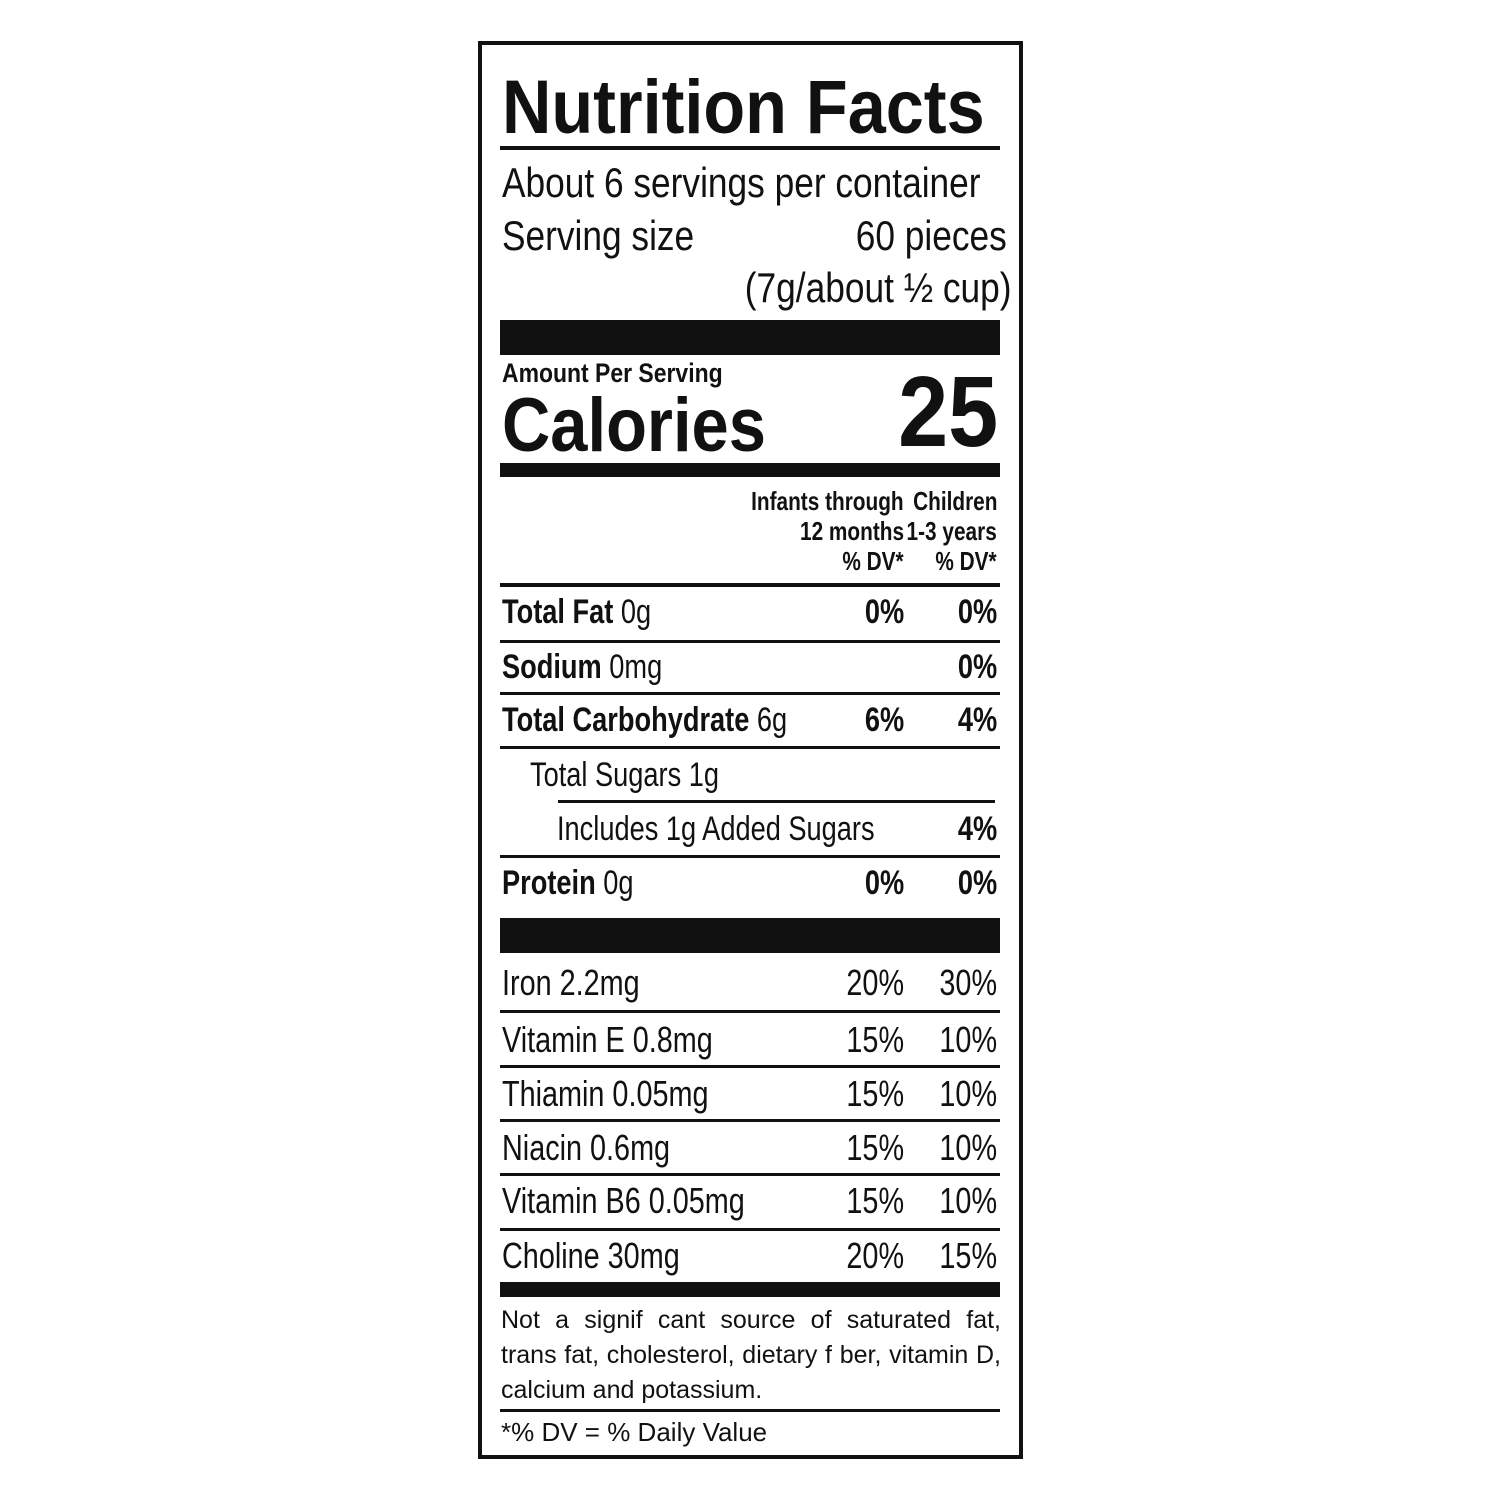  I want to click on nutrient-row: Total Fat 0g, so click(576, 612).